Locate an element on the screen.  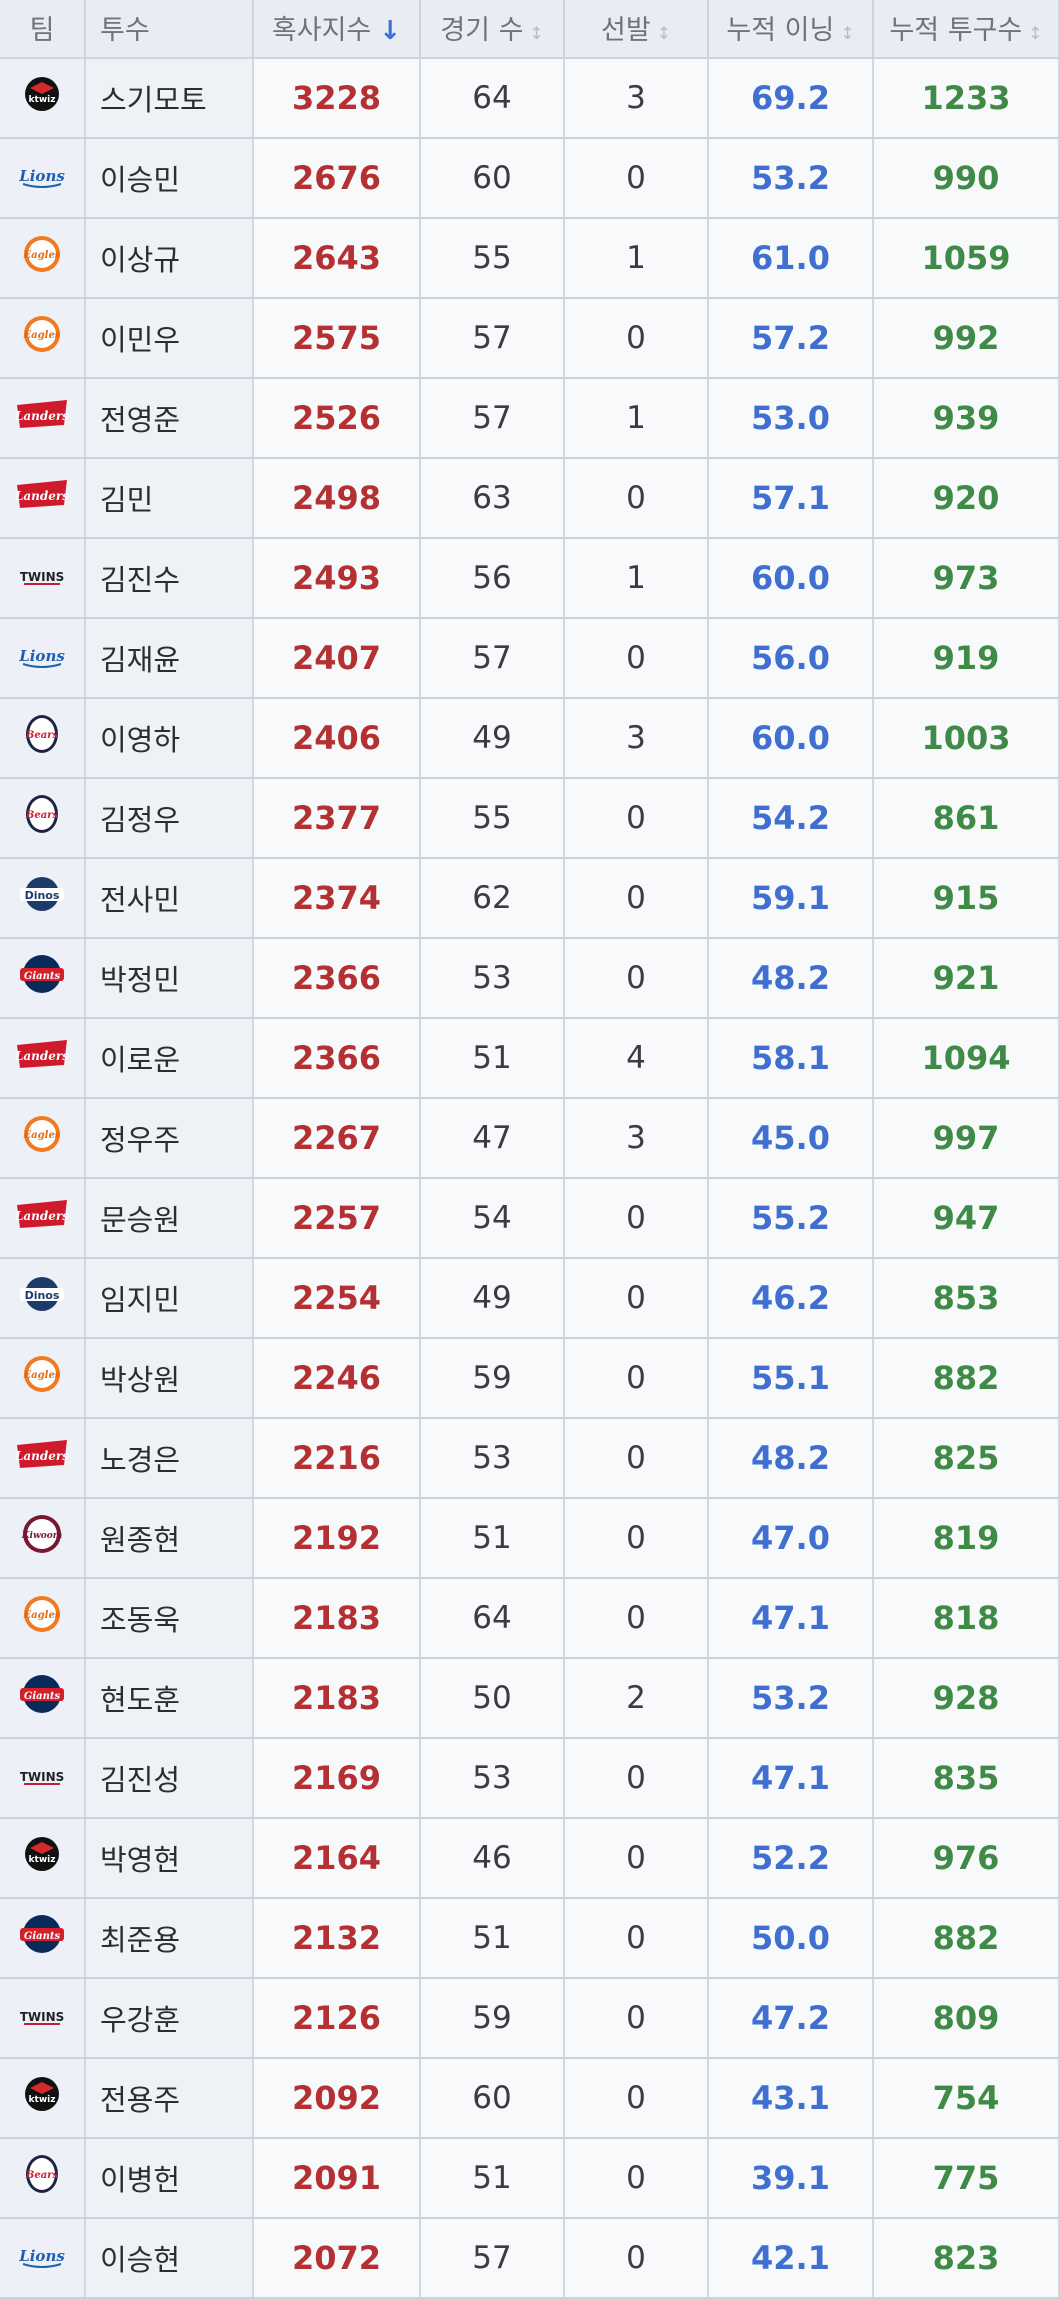
twins-logo: TWINS is located at coordinates (42, 579).